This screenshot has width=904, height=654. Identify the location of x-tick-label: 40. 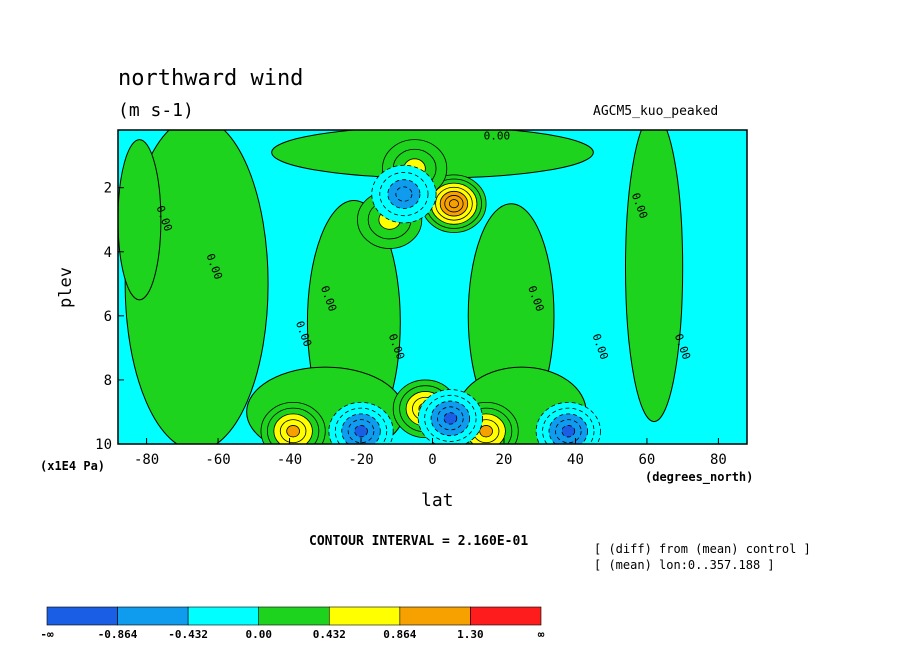
(575, 460).